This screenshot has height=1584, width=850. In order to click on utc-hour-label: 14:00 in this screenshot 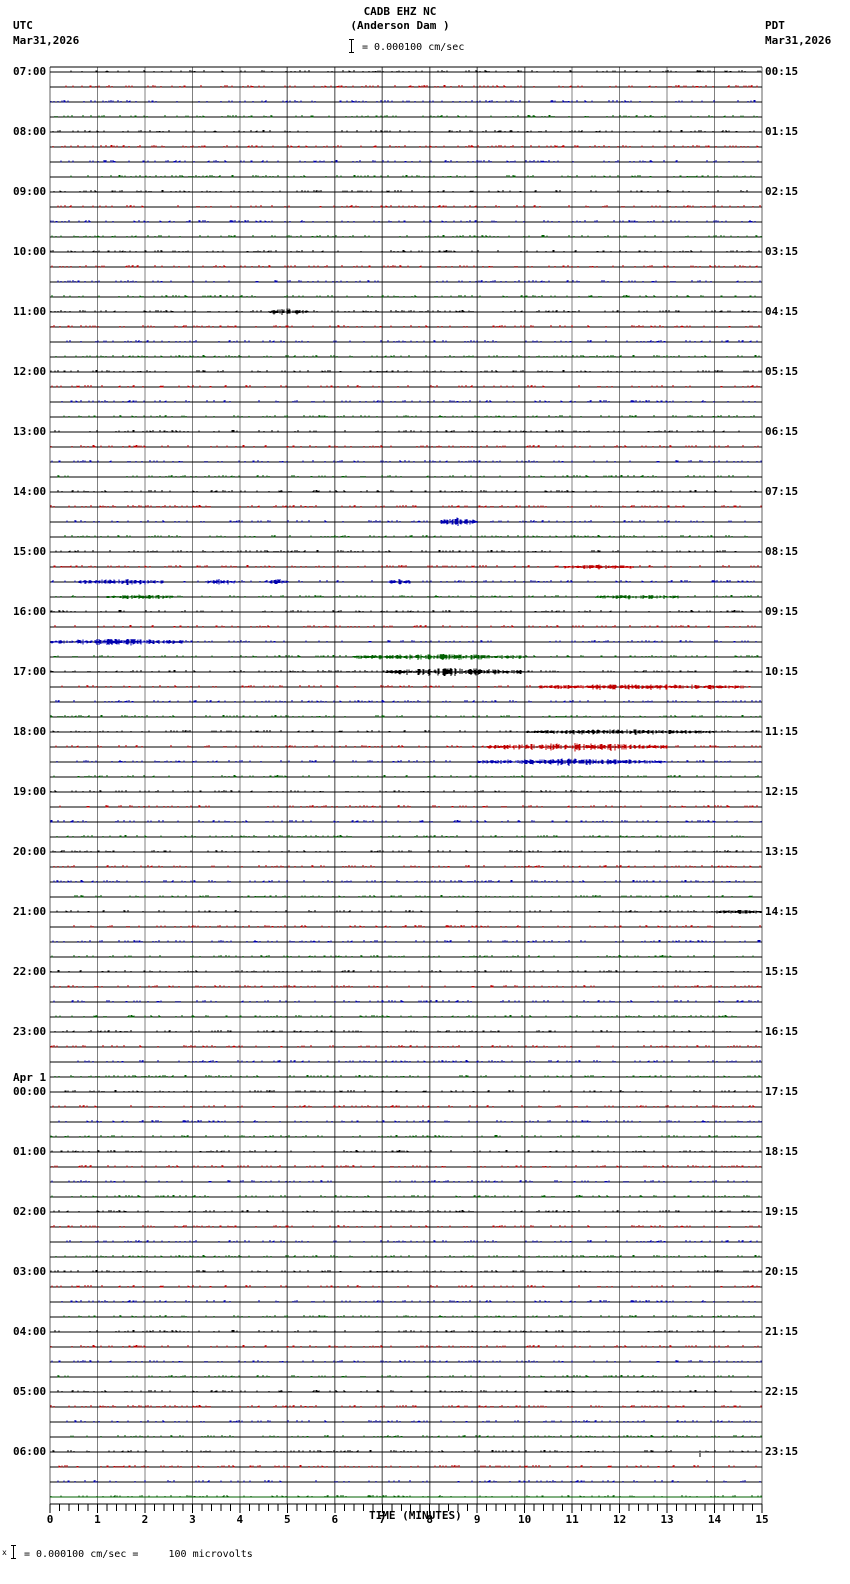, I will do `click(30, 491)`.